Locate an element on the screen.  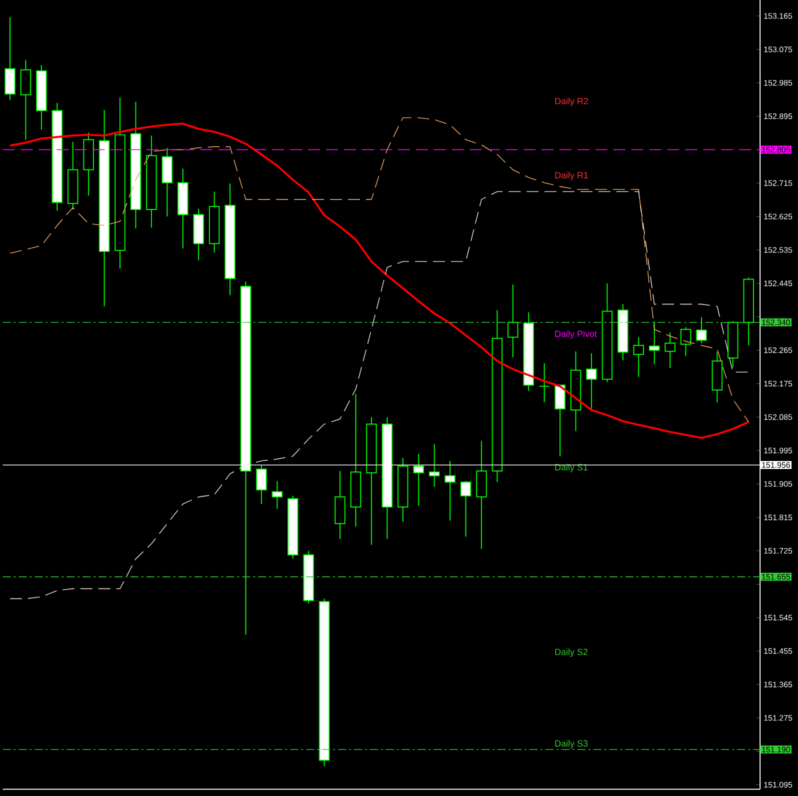
annotation: Daily S1 is located at coordinates (571, 468).